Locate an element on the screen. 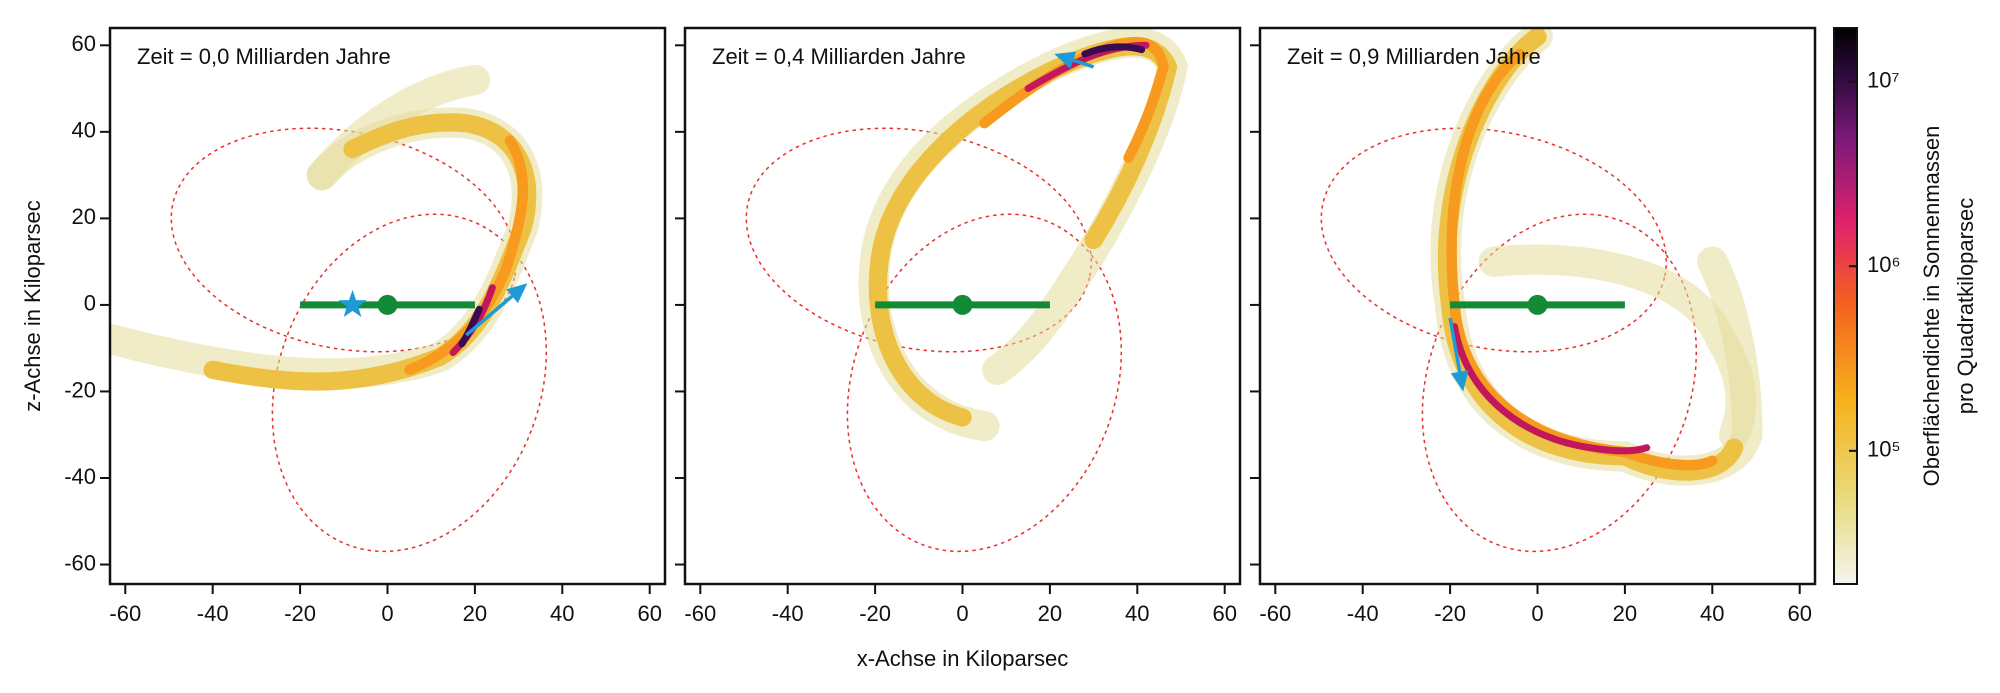  y-tick-label: 20 is located at coordinates (84, 216).